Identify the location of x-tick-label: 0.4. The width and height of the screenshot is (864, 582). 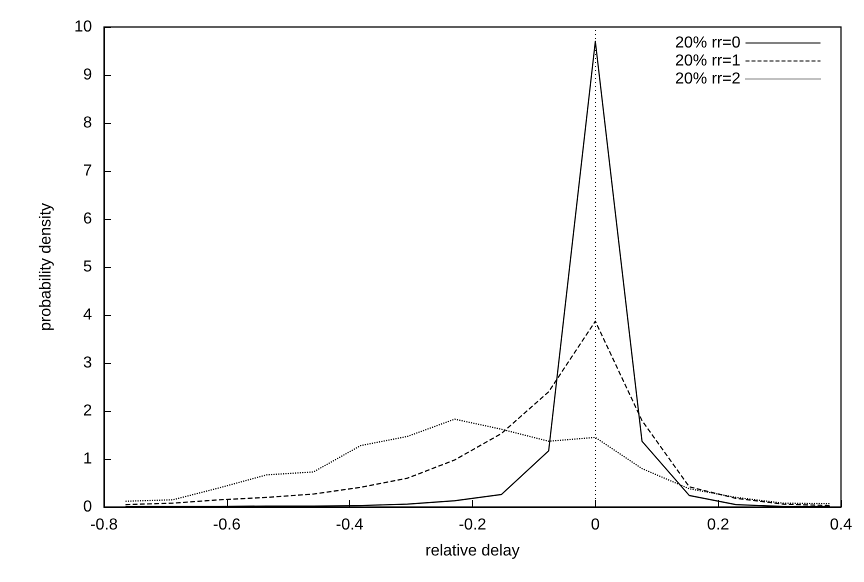
(841, 525).